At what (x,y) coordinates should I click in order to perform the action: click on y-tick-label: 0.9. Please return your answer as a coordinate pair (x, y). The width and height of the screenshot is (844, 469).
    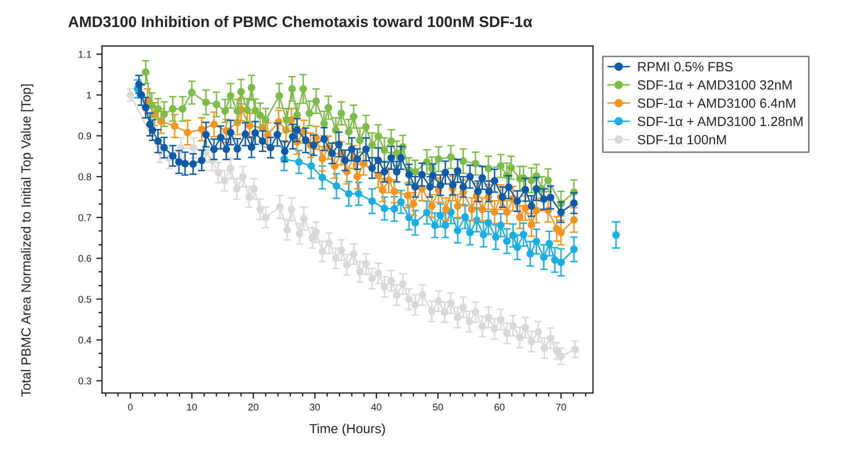
    Looking at the image, I should click on (85, 136).